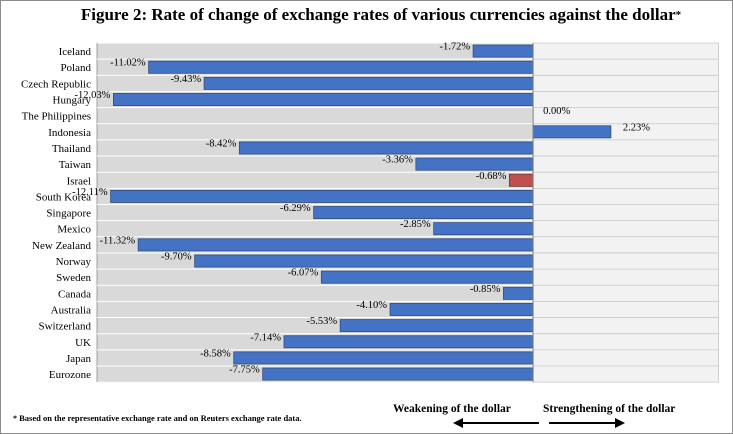  What do you see at coordinates (68, 214) in the screenshot?
I see `category-label-singapore: Singapore` at bounding box center [68, 214].